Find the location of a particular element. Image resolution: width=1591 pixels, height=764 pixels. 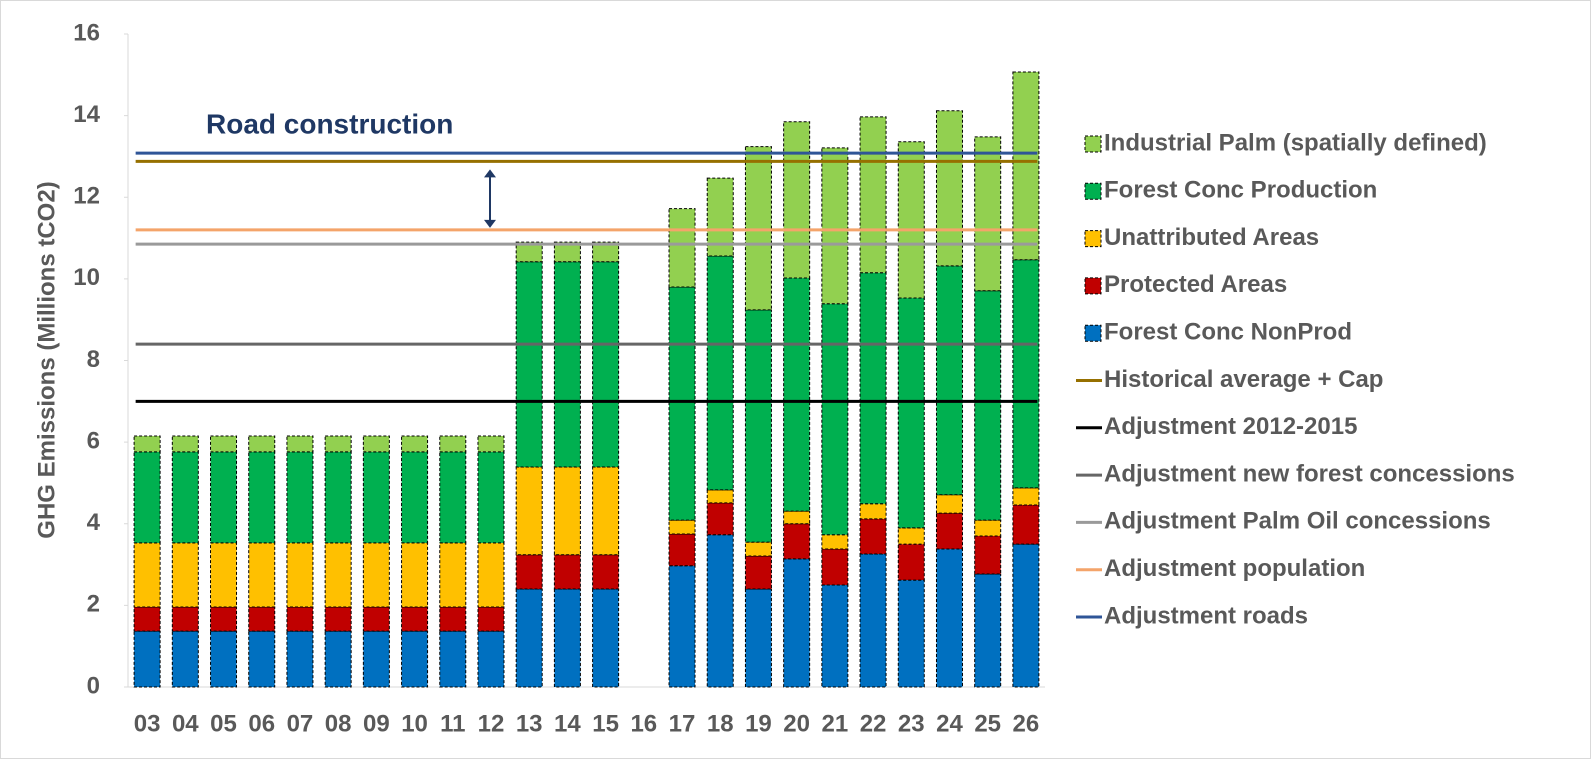

legend-label: Unattributed Areas is located at coordinates (1211, 237).